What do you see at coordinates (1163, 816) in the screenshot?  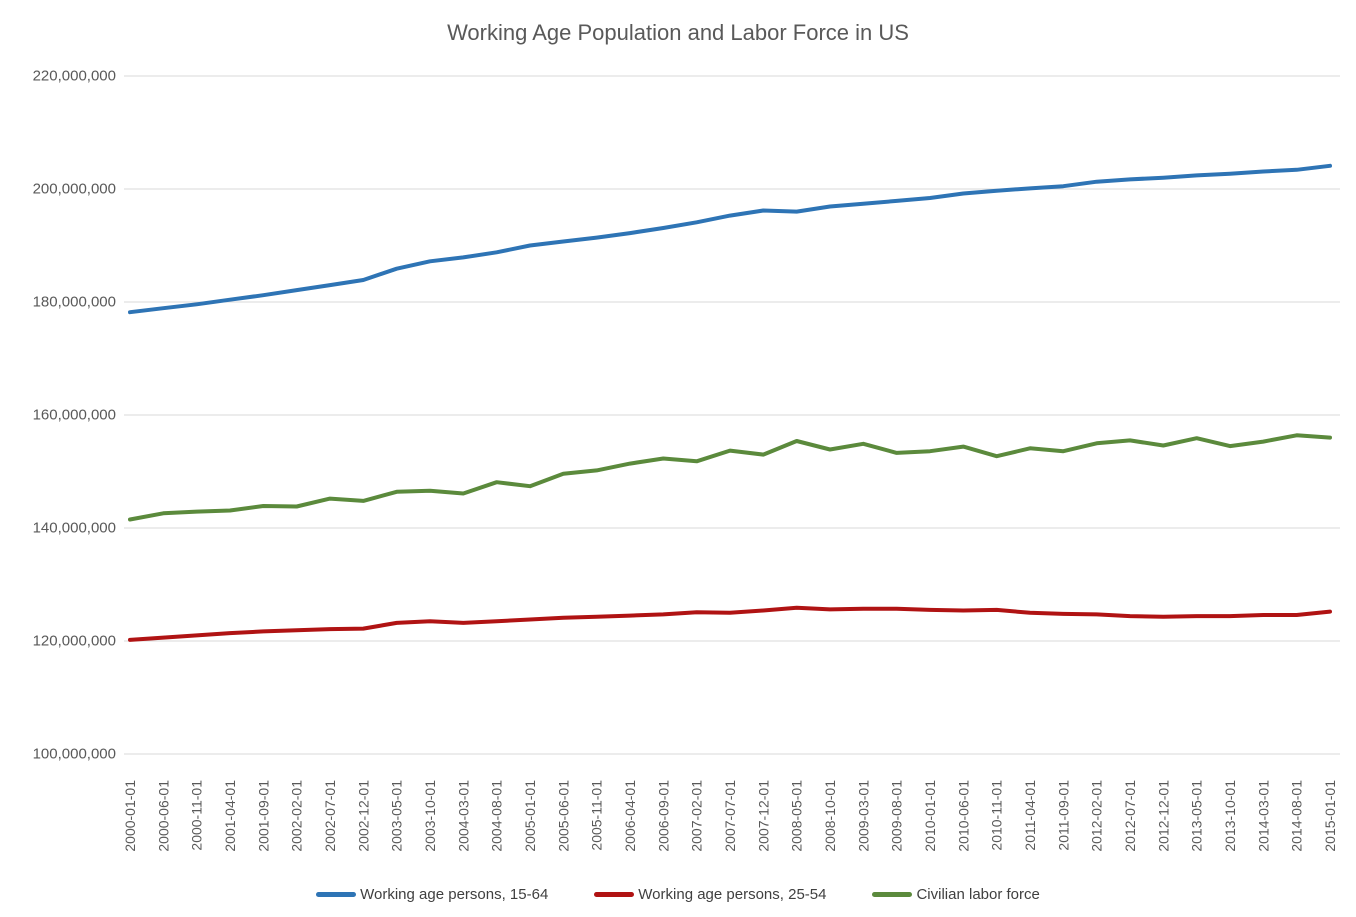 I see `x-tick-label: 2012-12-01` at bounding box center [1163, 816].